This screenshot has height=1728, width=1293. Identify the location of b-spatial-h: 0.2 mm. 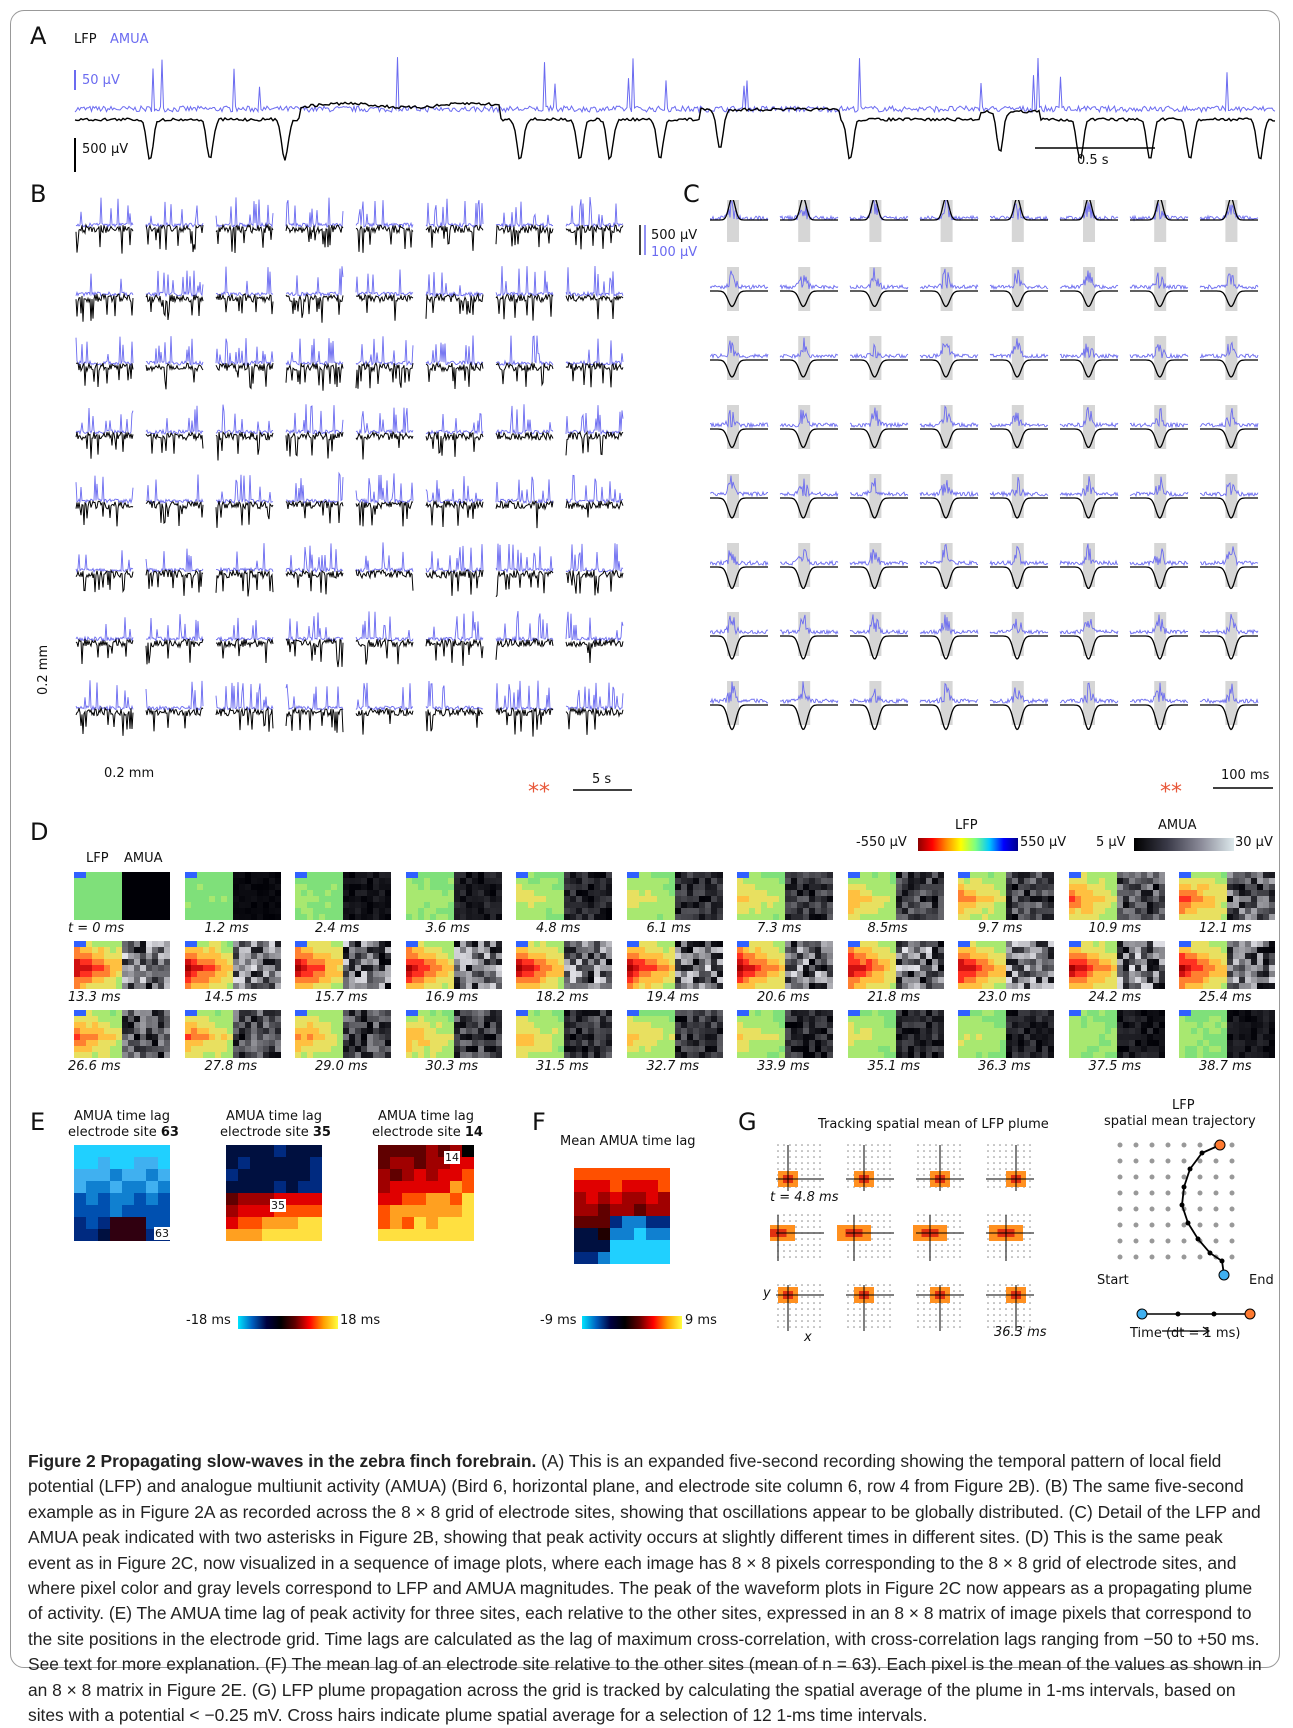
(129, 773).